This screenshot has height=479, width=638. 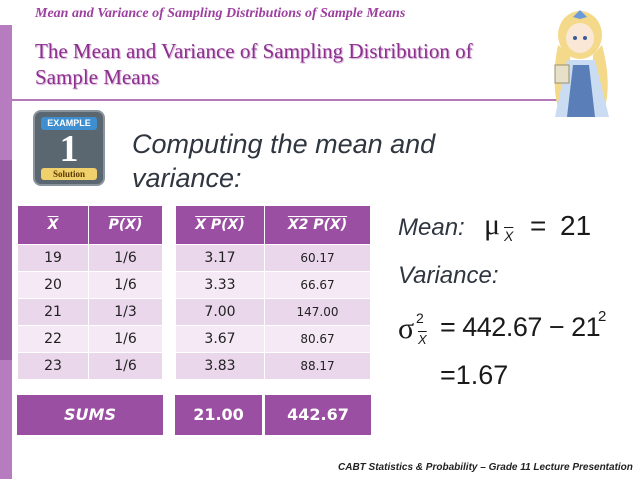 I want to click on table-row: 3.83 88.17, so click(x=273, y=366).